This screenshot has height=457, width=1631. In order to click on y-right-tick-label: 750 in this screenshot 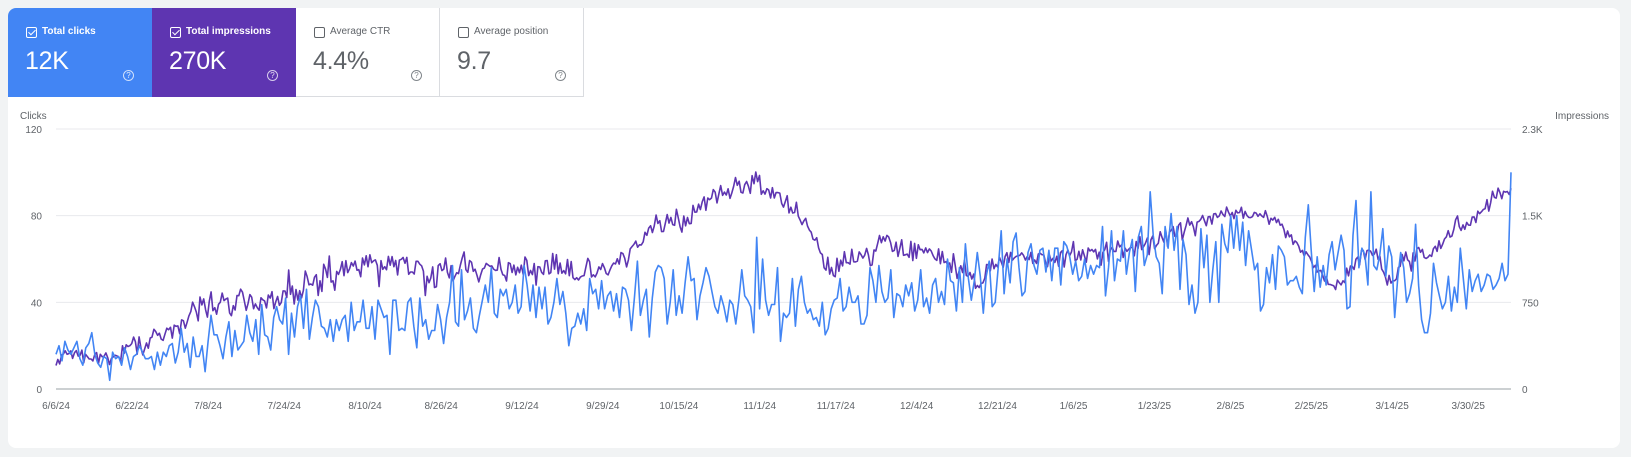, I will do `click(1530, 303)`.